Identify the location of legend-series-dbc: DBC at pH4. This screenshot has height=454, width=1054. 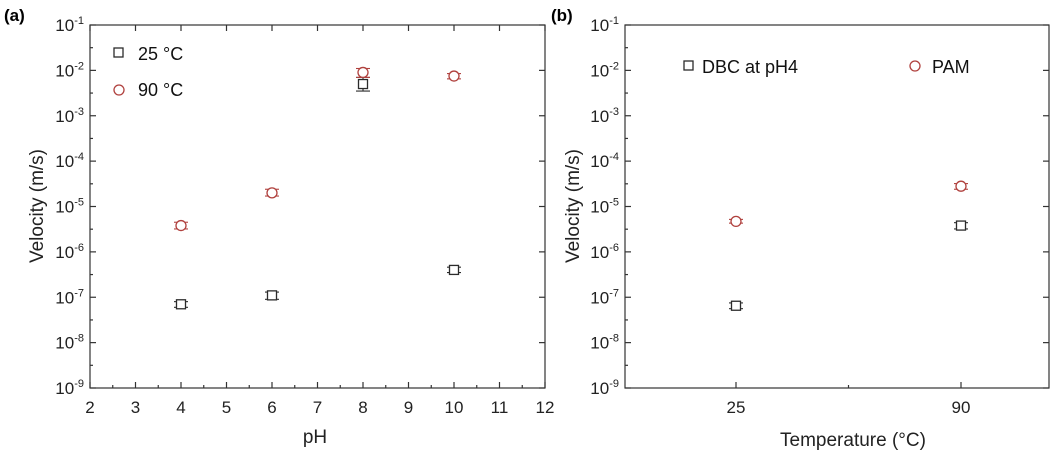
(750, 67).